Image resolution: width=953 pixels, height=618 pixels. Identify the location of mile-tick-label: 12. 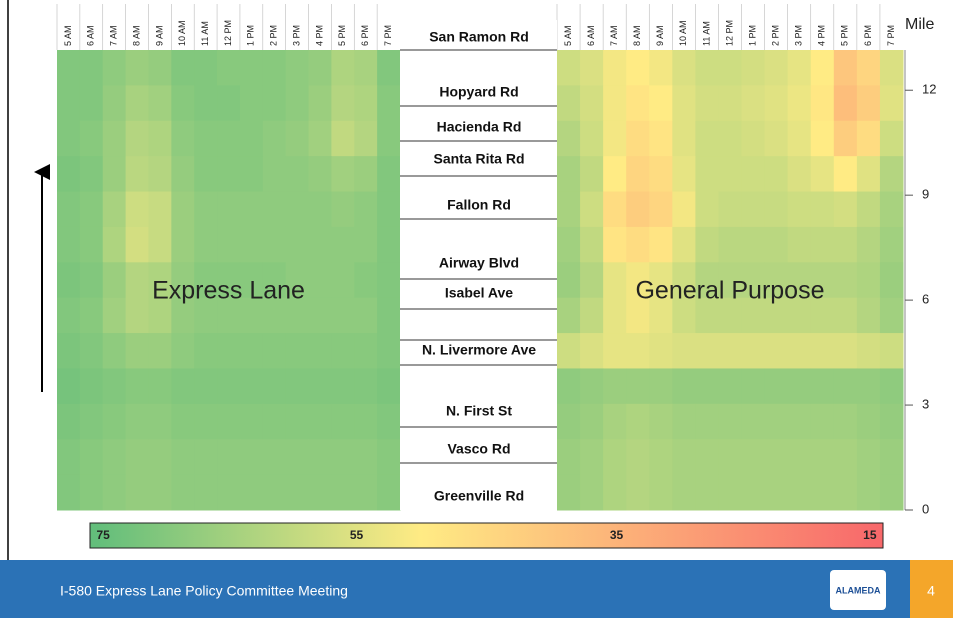
(929, 89).